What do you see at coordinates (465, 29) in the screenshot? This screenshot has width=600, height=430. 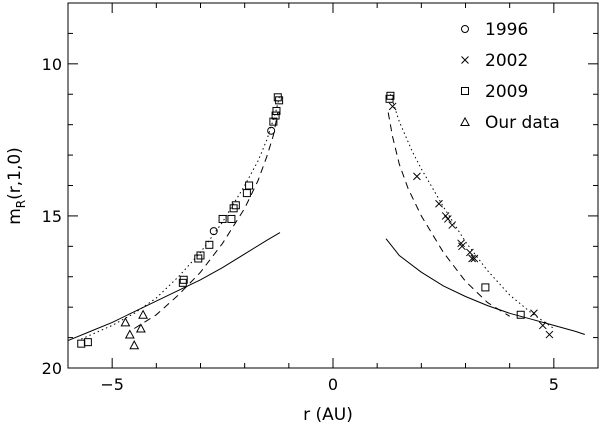 I see `legend-marker-circle` at bounding box center [465, 29].